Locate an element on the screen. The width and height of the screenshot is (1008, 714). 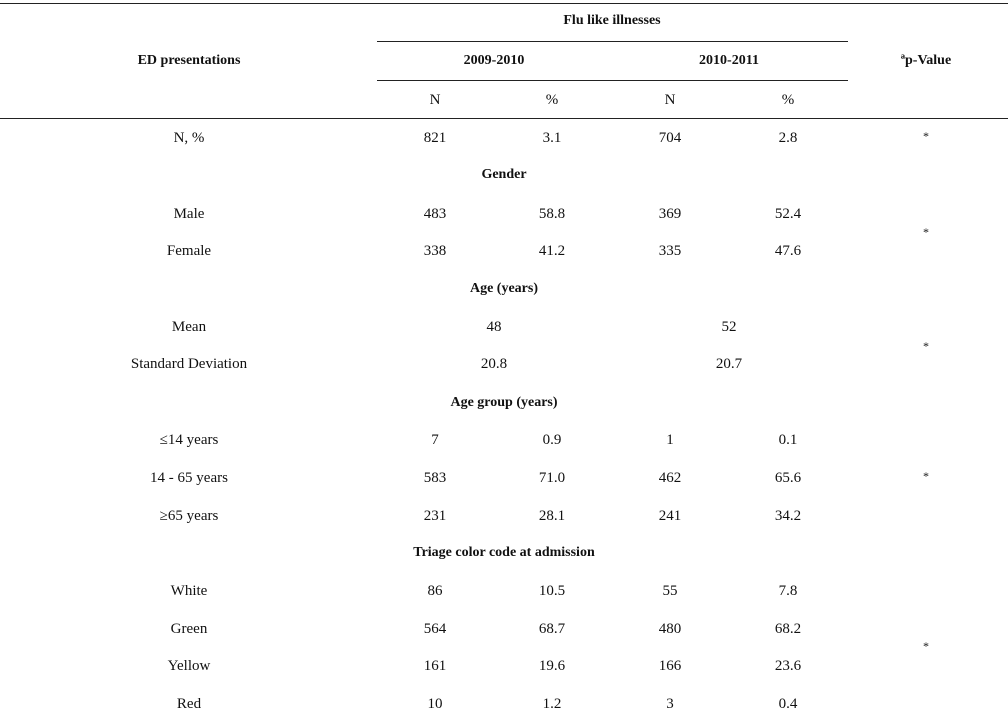
cell-pct-2009: 68.7 is located at coordinates (552, 629).